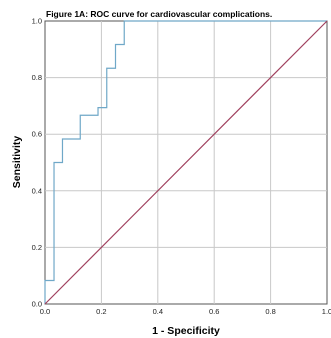 The height and width of the screenshot is (338, 331). What do you see at coordinates (37, 77) in the screenshot?
I see `y-tick-label: 0.8` at bounding box center [37, 77].